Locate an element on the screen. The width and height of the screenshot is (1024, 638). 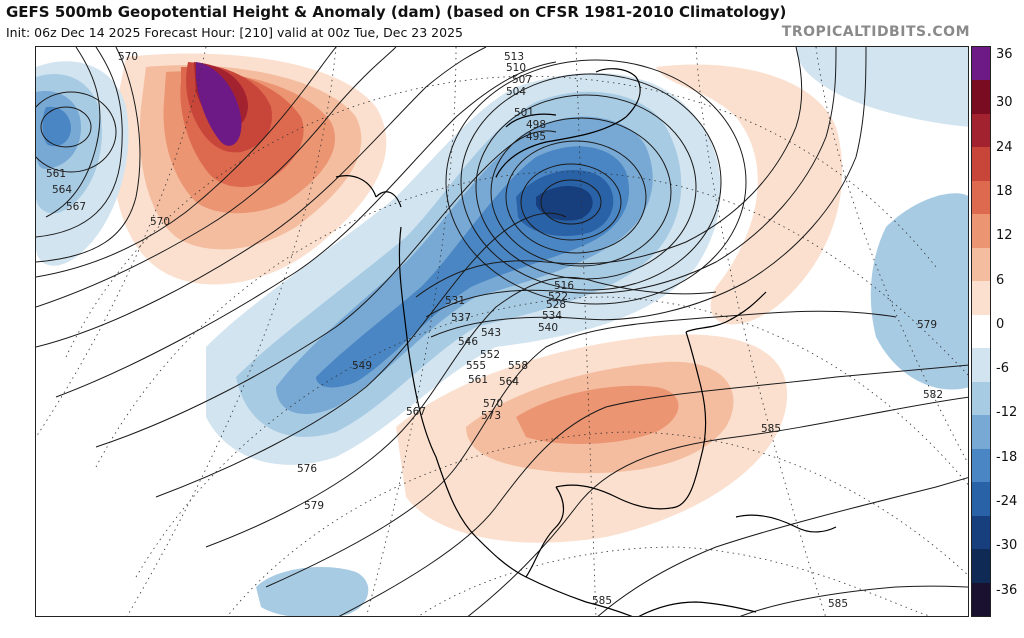
label-579-east: 579 is located at coordinates (927, 325).